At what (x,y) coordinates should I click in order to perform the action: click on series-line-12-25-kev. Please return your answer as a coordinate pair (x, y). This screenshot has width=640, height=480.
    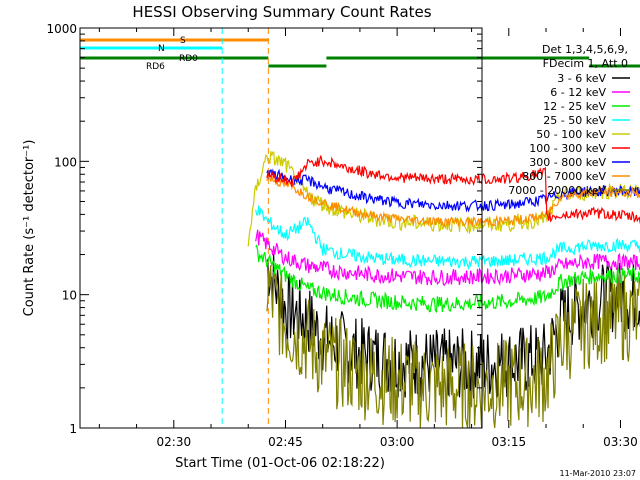
    Looking at the image, I should click on (447, 279).